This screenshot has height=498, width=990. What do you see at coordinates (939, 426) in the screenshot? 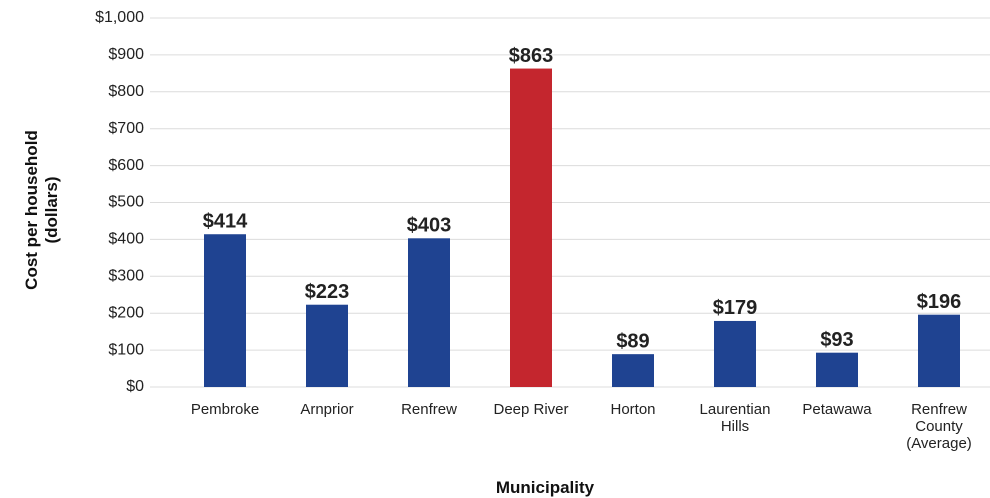
I see `x-tick-label: Renfrew County (Average)` at bounding box center [939, 426].